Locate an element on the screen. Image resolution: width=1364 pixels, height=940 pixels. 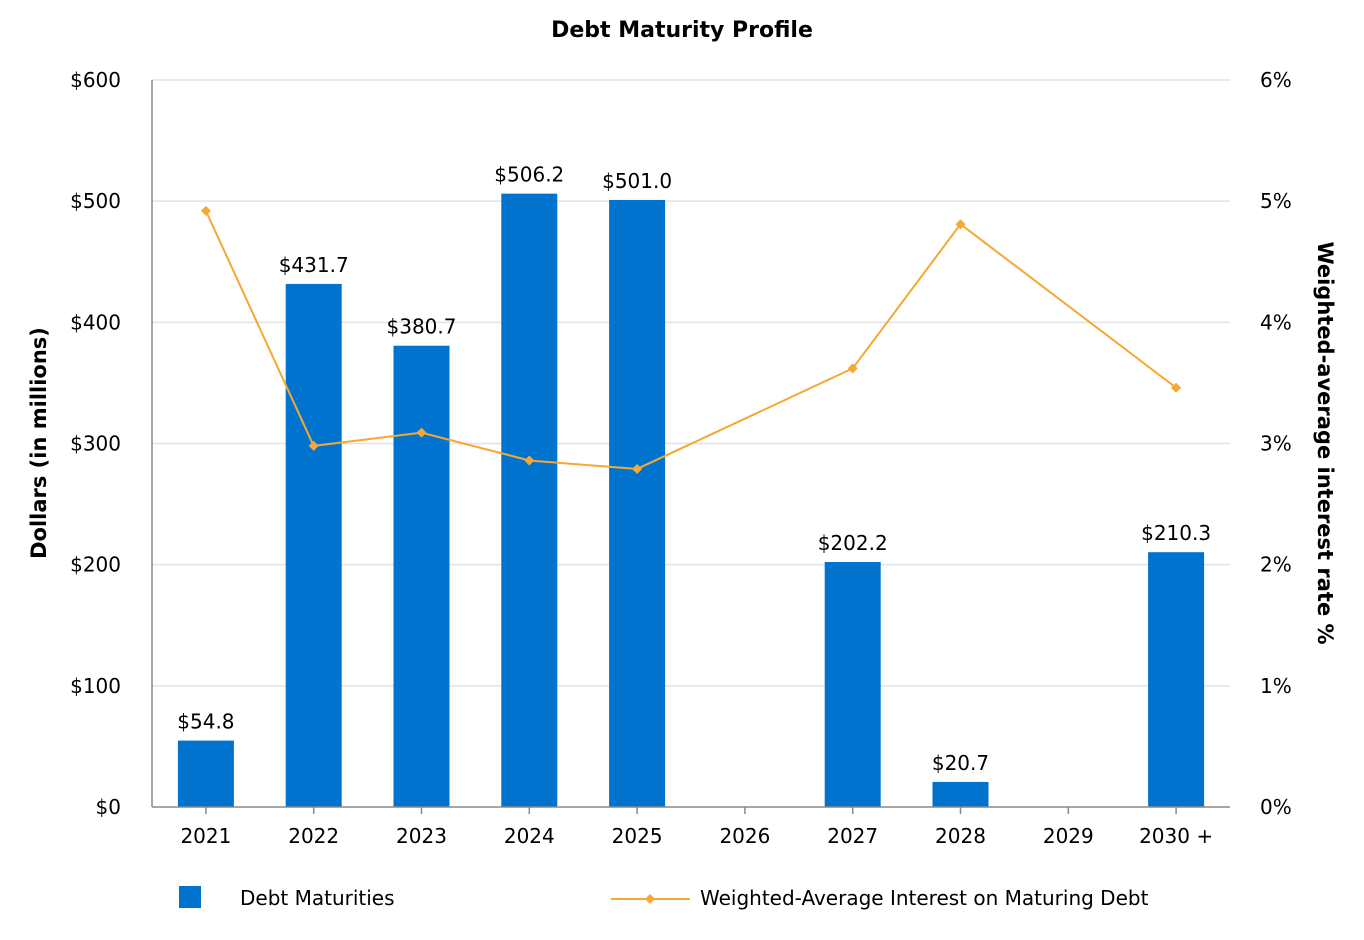
bar-value-label: $501.0 is located at coordinates (637, 181).